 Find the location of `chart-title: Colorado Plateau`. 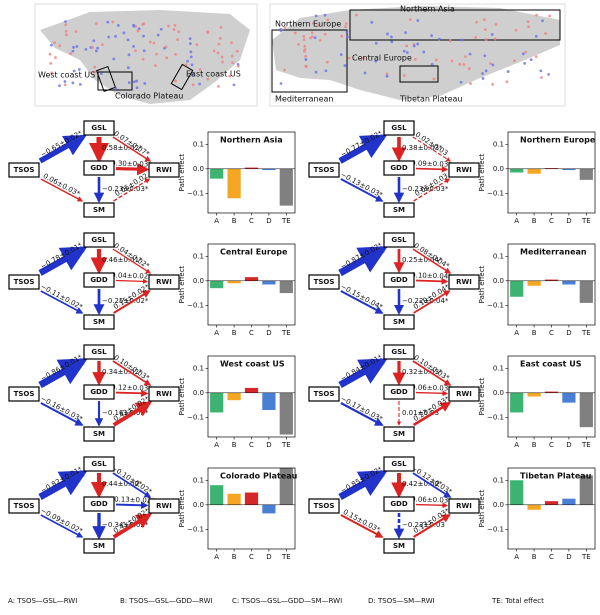

chart-title: Colorado Plateau is located at coordinates (259, 476).